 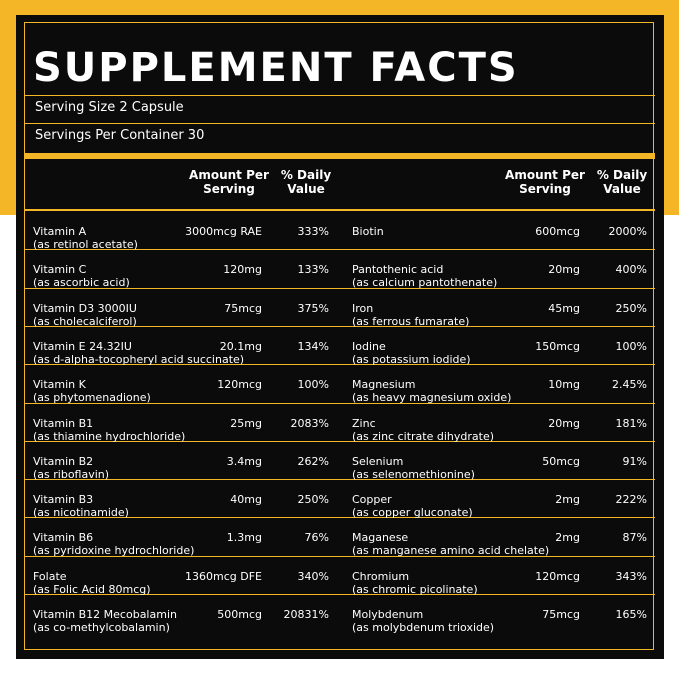 I want to click on daily-value: 20831%, so click(x=306, y=614).